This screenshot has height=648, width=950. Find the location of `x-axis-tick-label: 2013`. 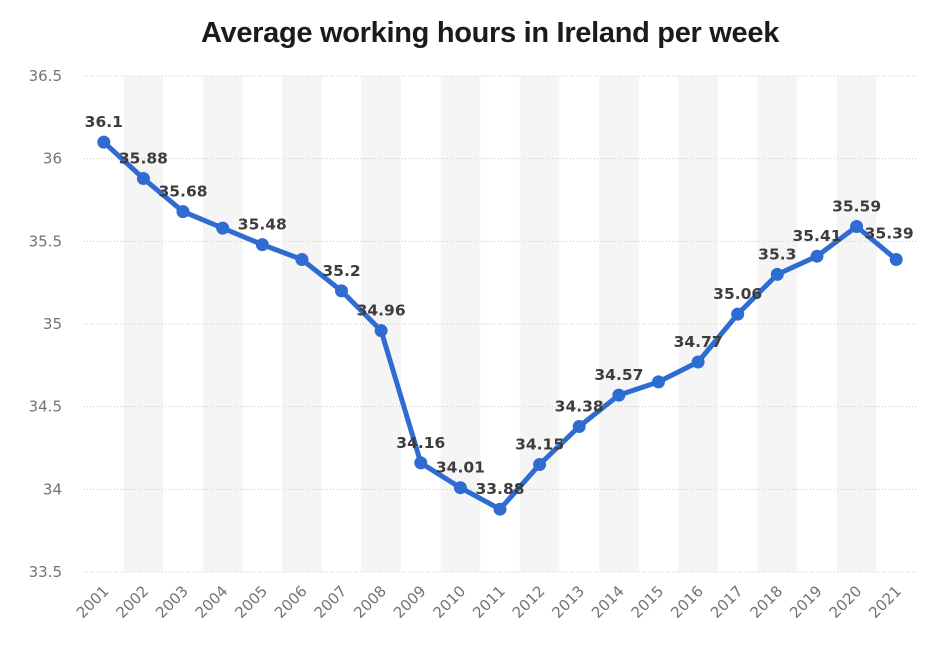

x-axis-tick-label: 2013 is located at coordinates (568, 602).